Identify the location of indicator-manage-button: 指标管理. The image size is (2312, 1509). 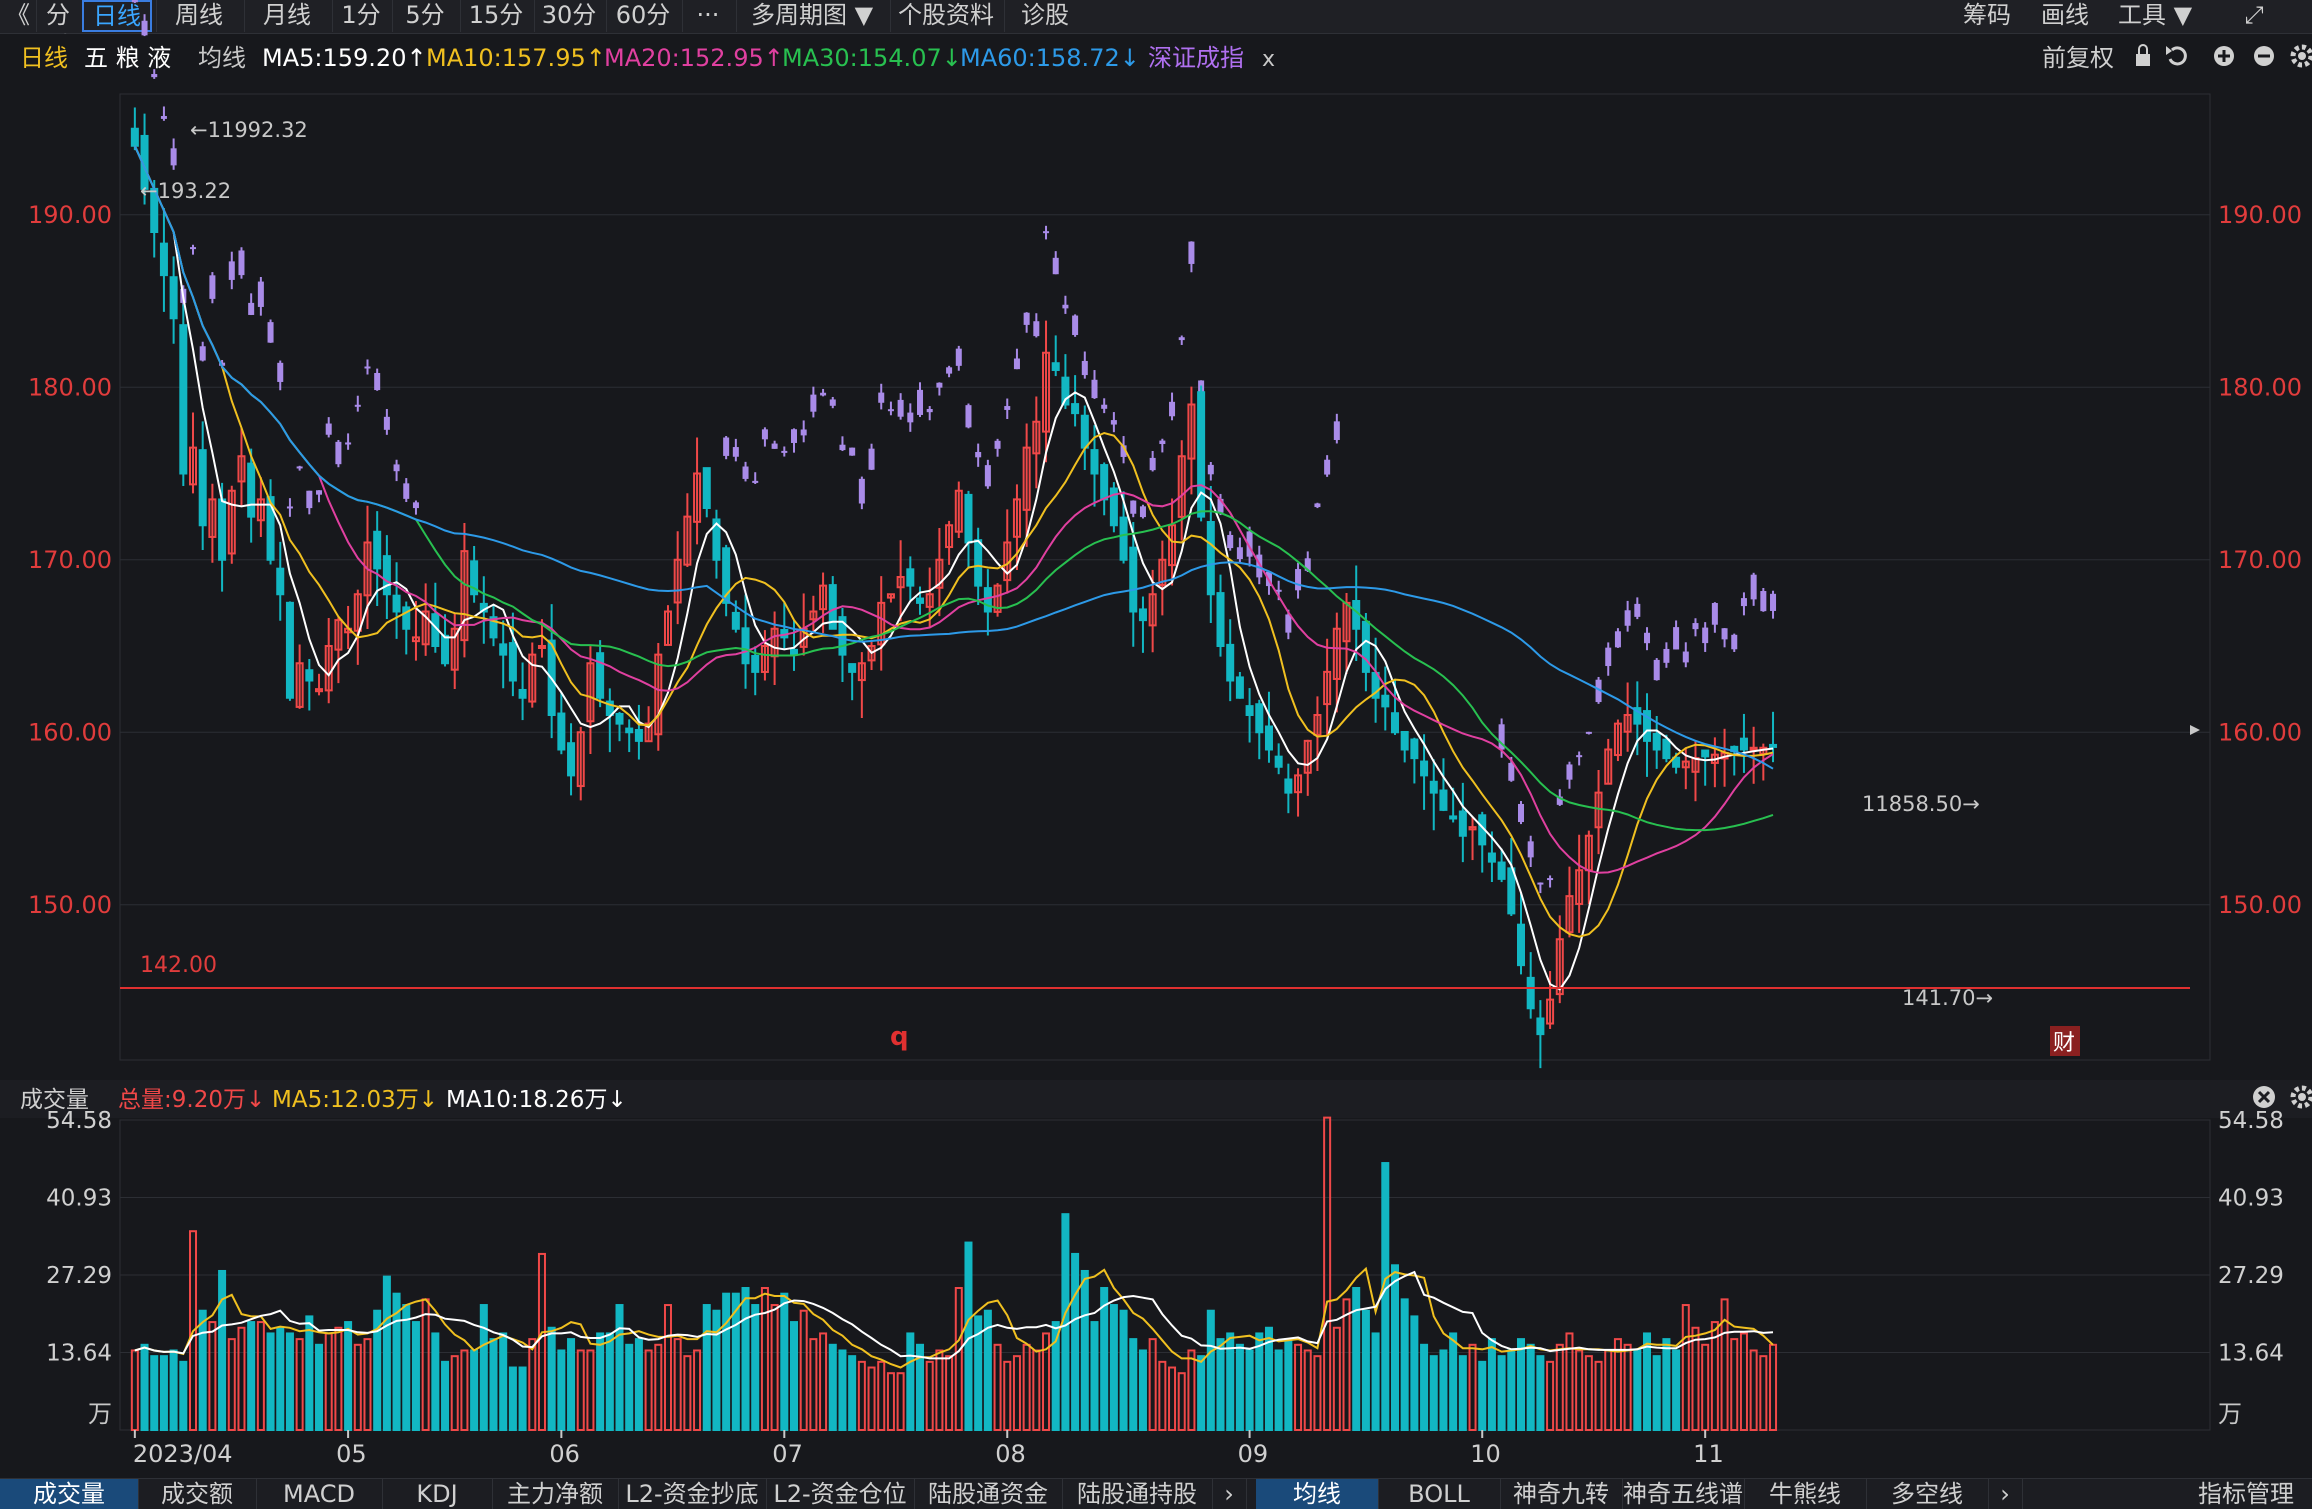
(2246, 1494).